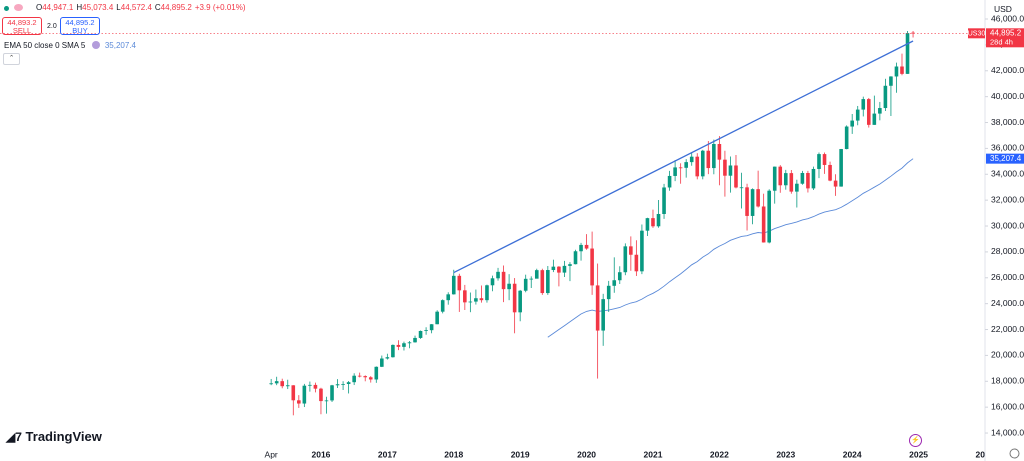 The image size is (1024, 461). Describe the element at coordinates (1007, 355) in the screenshot. I see `y-tick-label: 20,000.0` at that location.